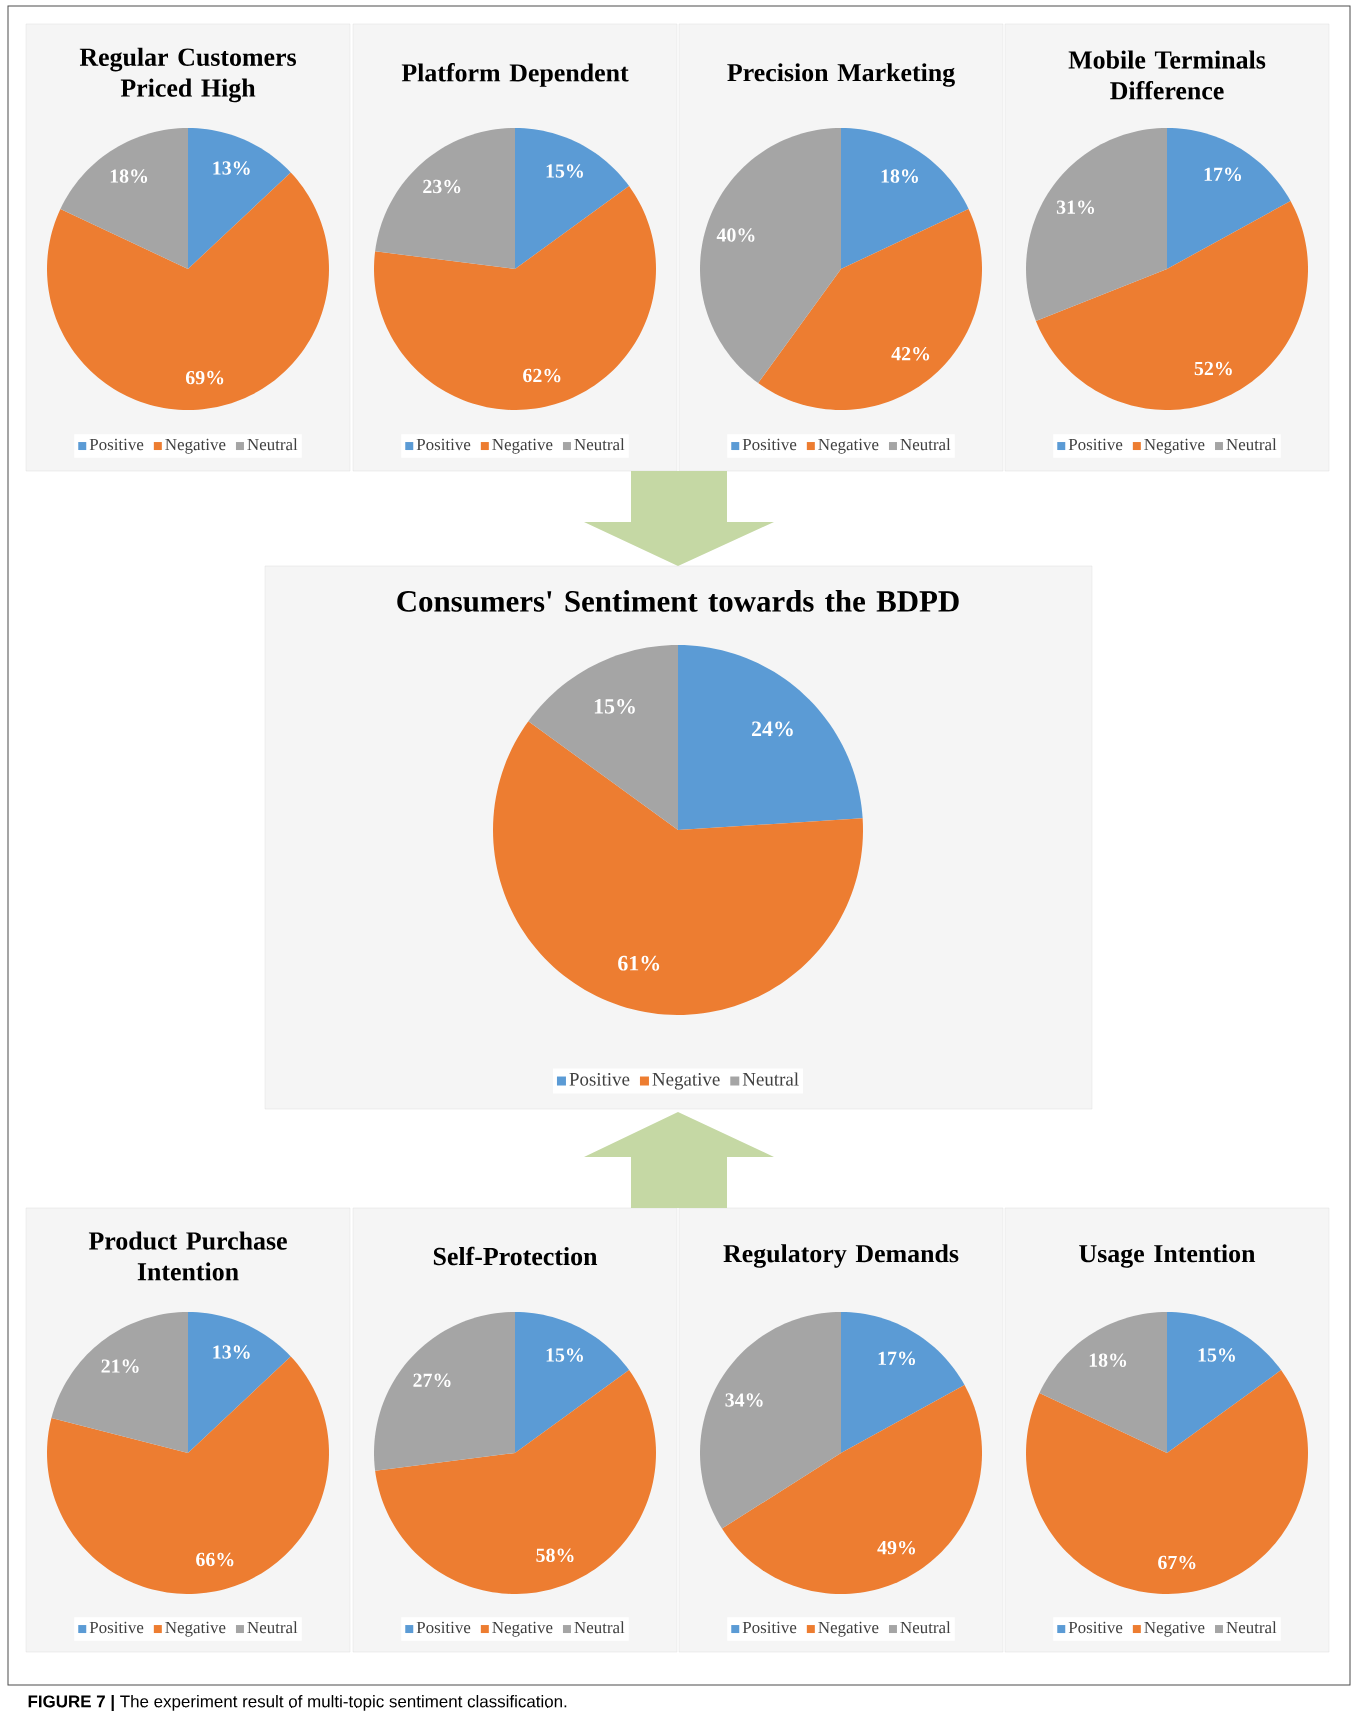 The image size is (1357, 1717). I want to click on data-label: 66%, so click(215, 1559).